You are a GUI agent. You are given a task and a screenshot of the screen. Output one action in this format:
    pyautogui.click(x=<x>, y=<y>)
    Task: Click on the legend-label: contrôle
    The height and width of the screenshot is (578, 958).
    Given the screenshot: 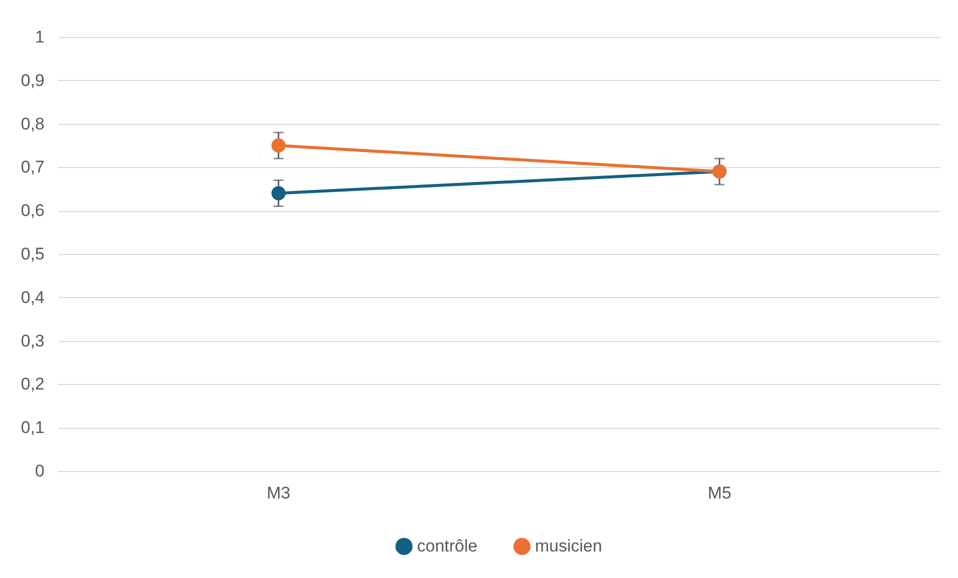 What is the action you would take?
    pyautogui.click(x=447, y=546)
    